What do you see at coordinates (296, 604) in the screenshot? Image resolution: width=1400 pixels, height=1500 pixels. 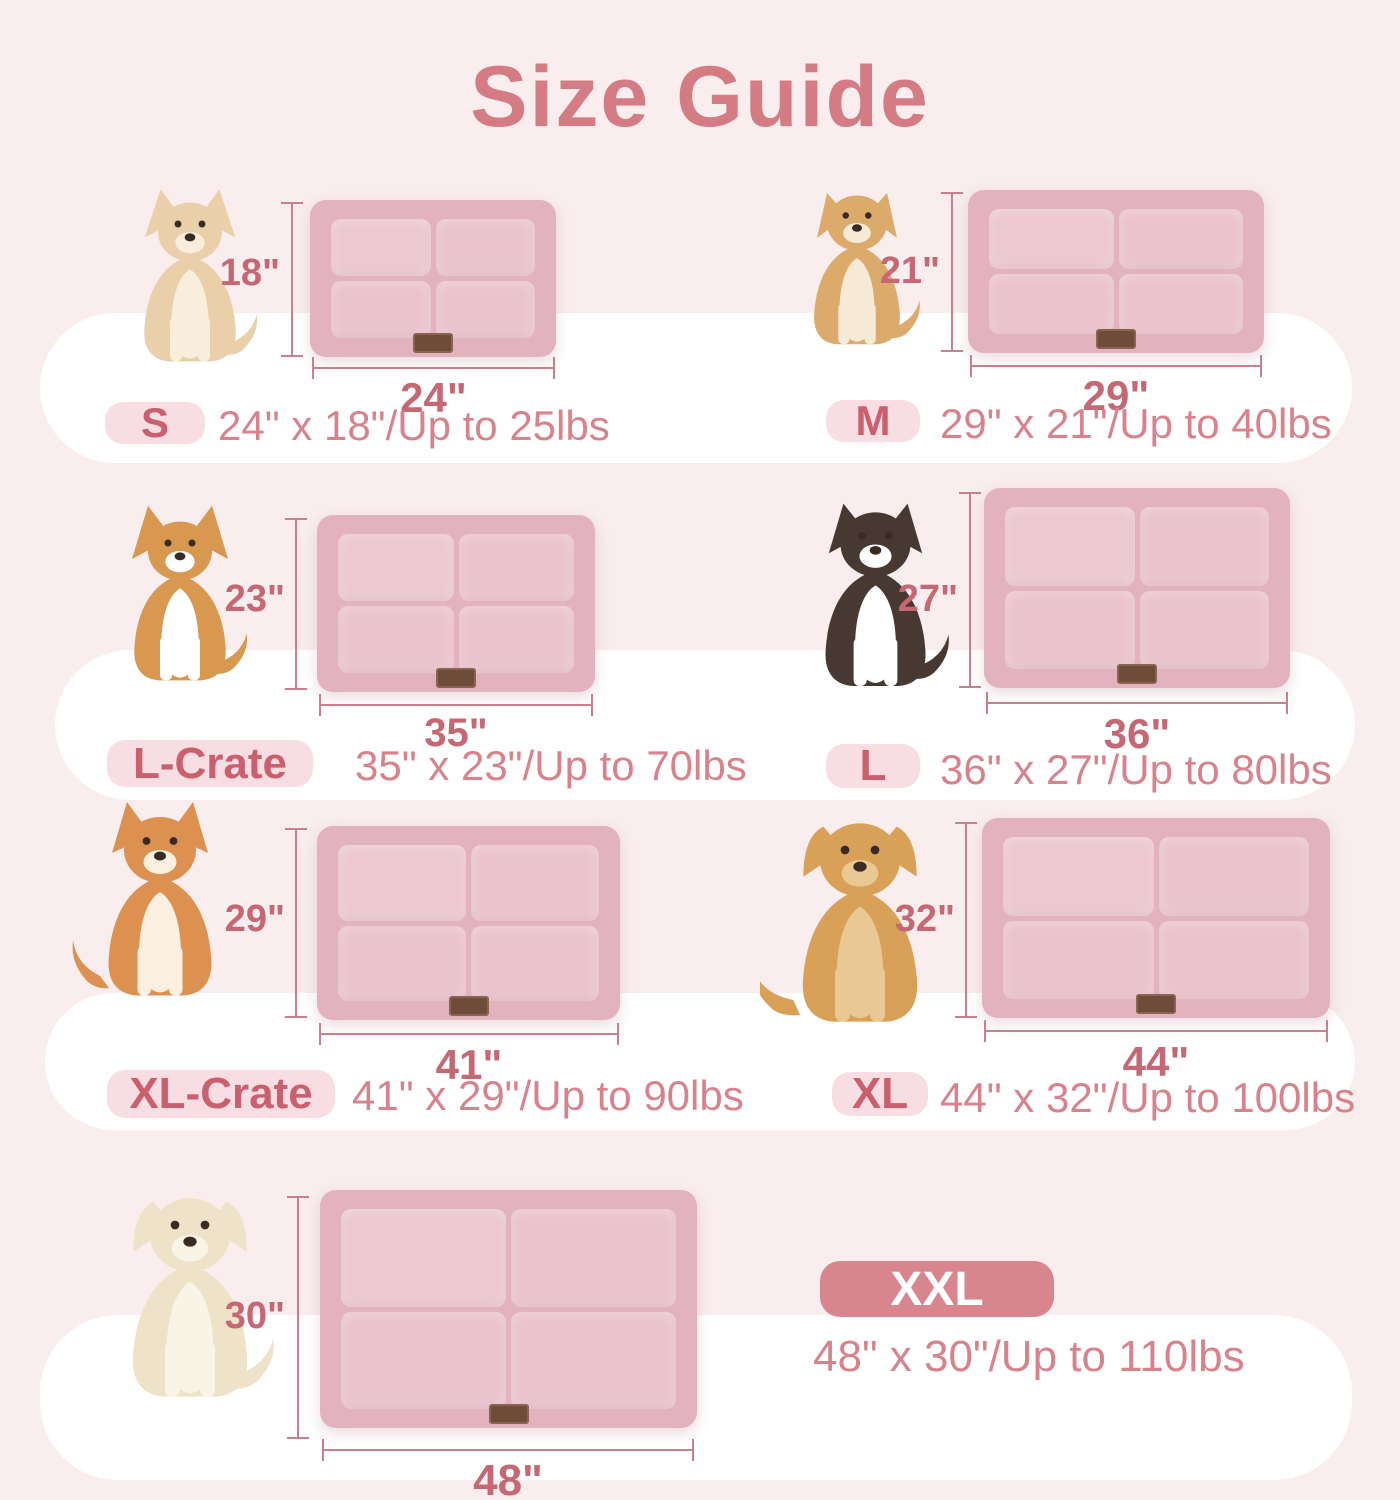 I see `height-dimension-line-l-crate` at bounding box center [296, 604].